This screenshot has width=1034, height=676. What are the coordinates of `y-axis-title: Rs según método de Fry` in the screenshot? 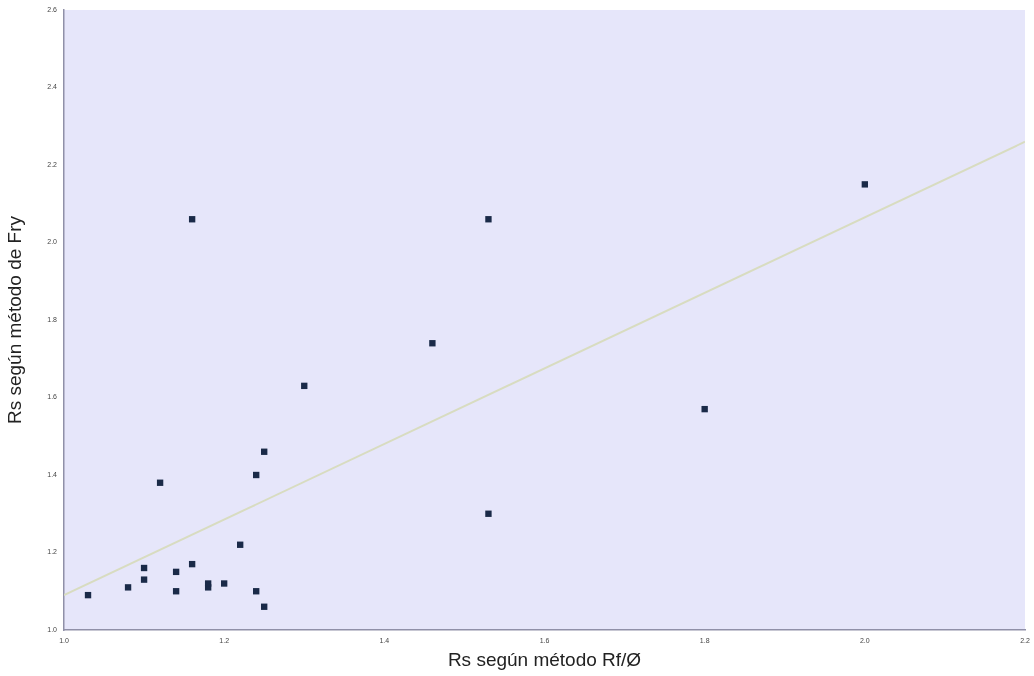 It's located at (14, 320).